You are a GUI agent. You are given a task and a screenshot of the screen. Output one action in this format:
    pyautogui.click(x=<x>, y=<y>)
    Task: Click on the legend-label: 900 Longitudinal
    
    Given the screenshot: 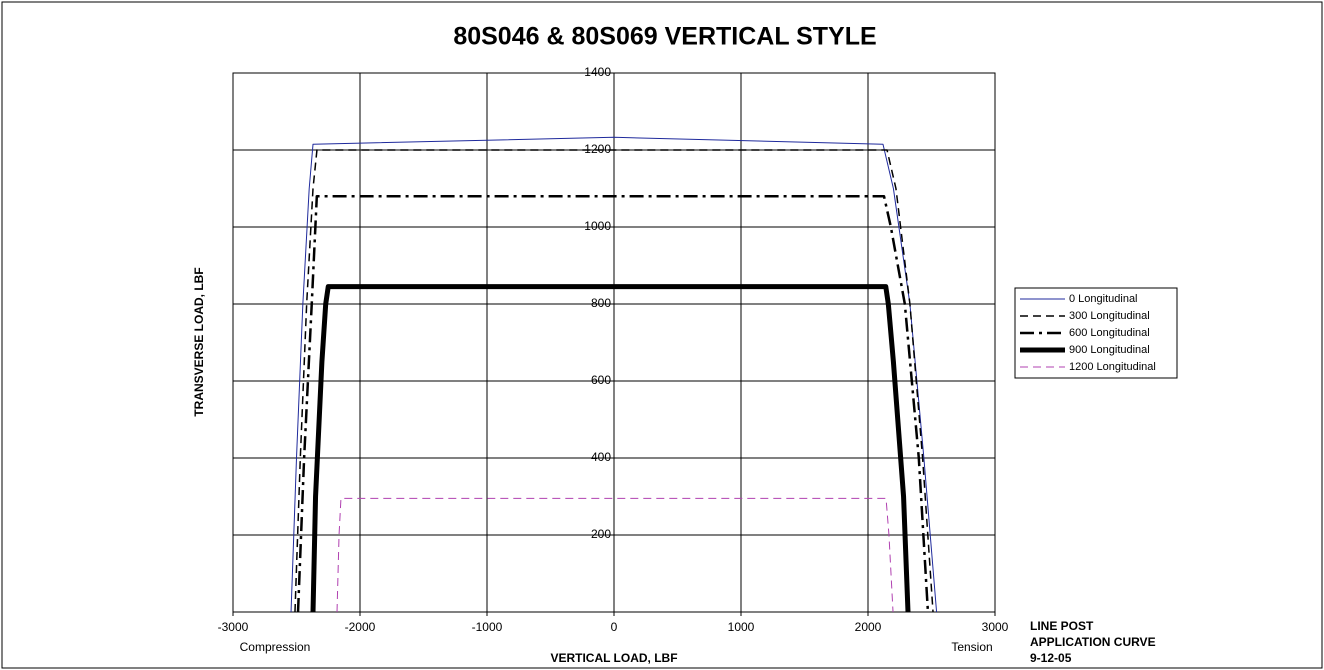 What is the action you would take?
    pyautogui.click(x=1109, y=350)
    